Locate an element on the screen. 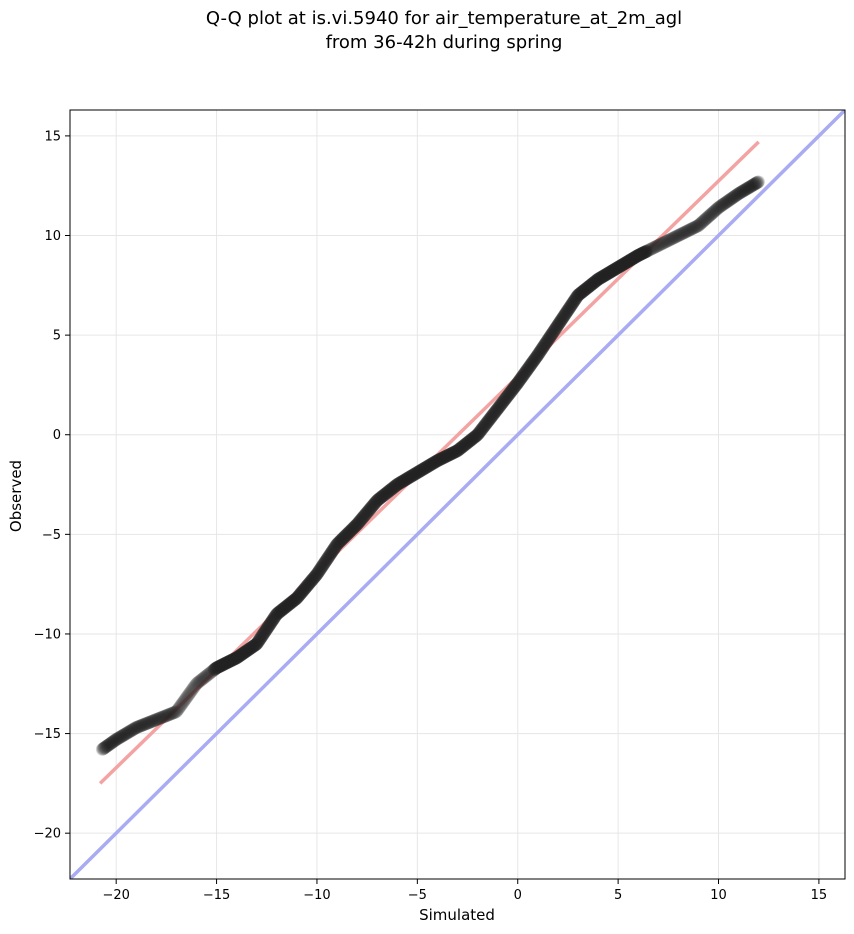  x-tick-label: −20 is located at coordinates (115, 895).